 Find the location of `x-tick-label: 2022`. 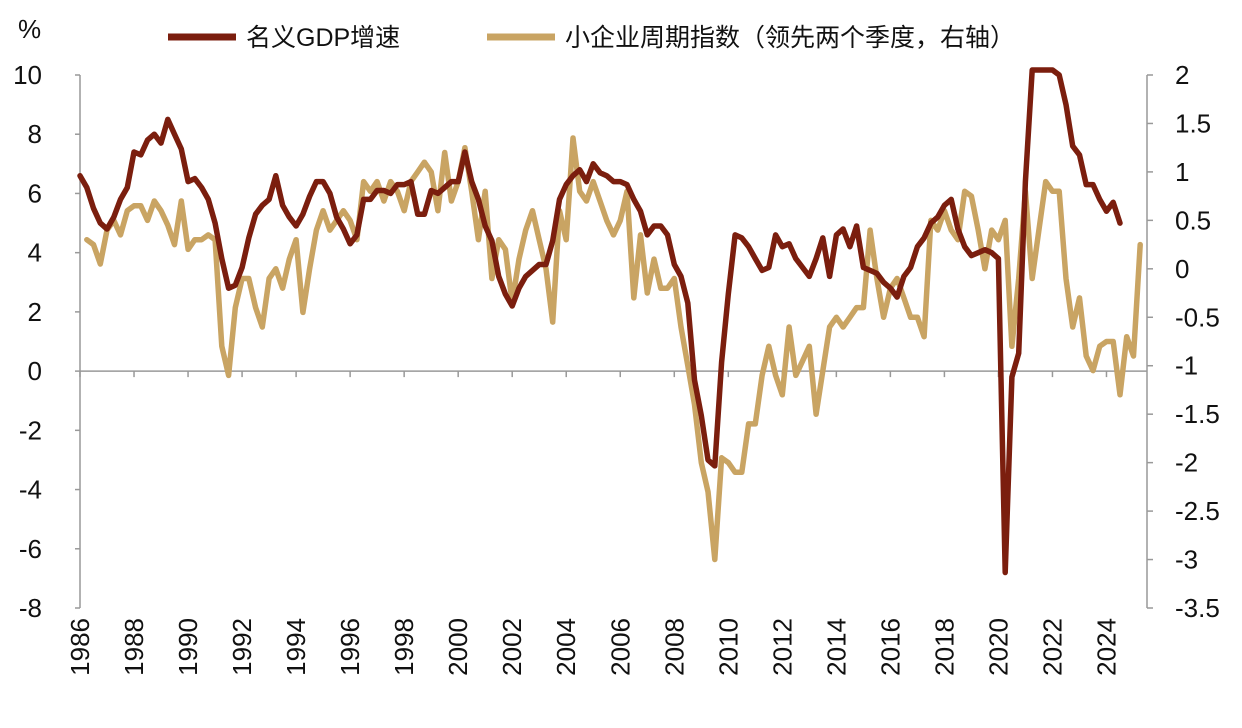

x-tick-label: 2022 is located at coordinates (1052, 647).